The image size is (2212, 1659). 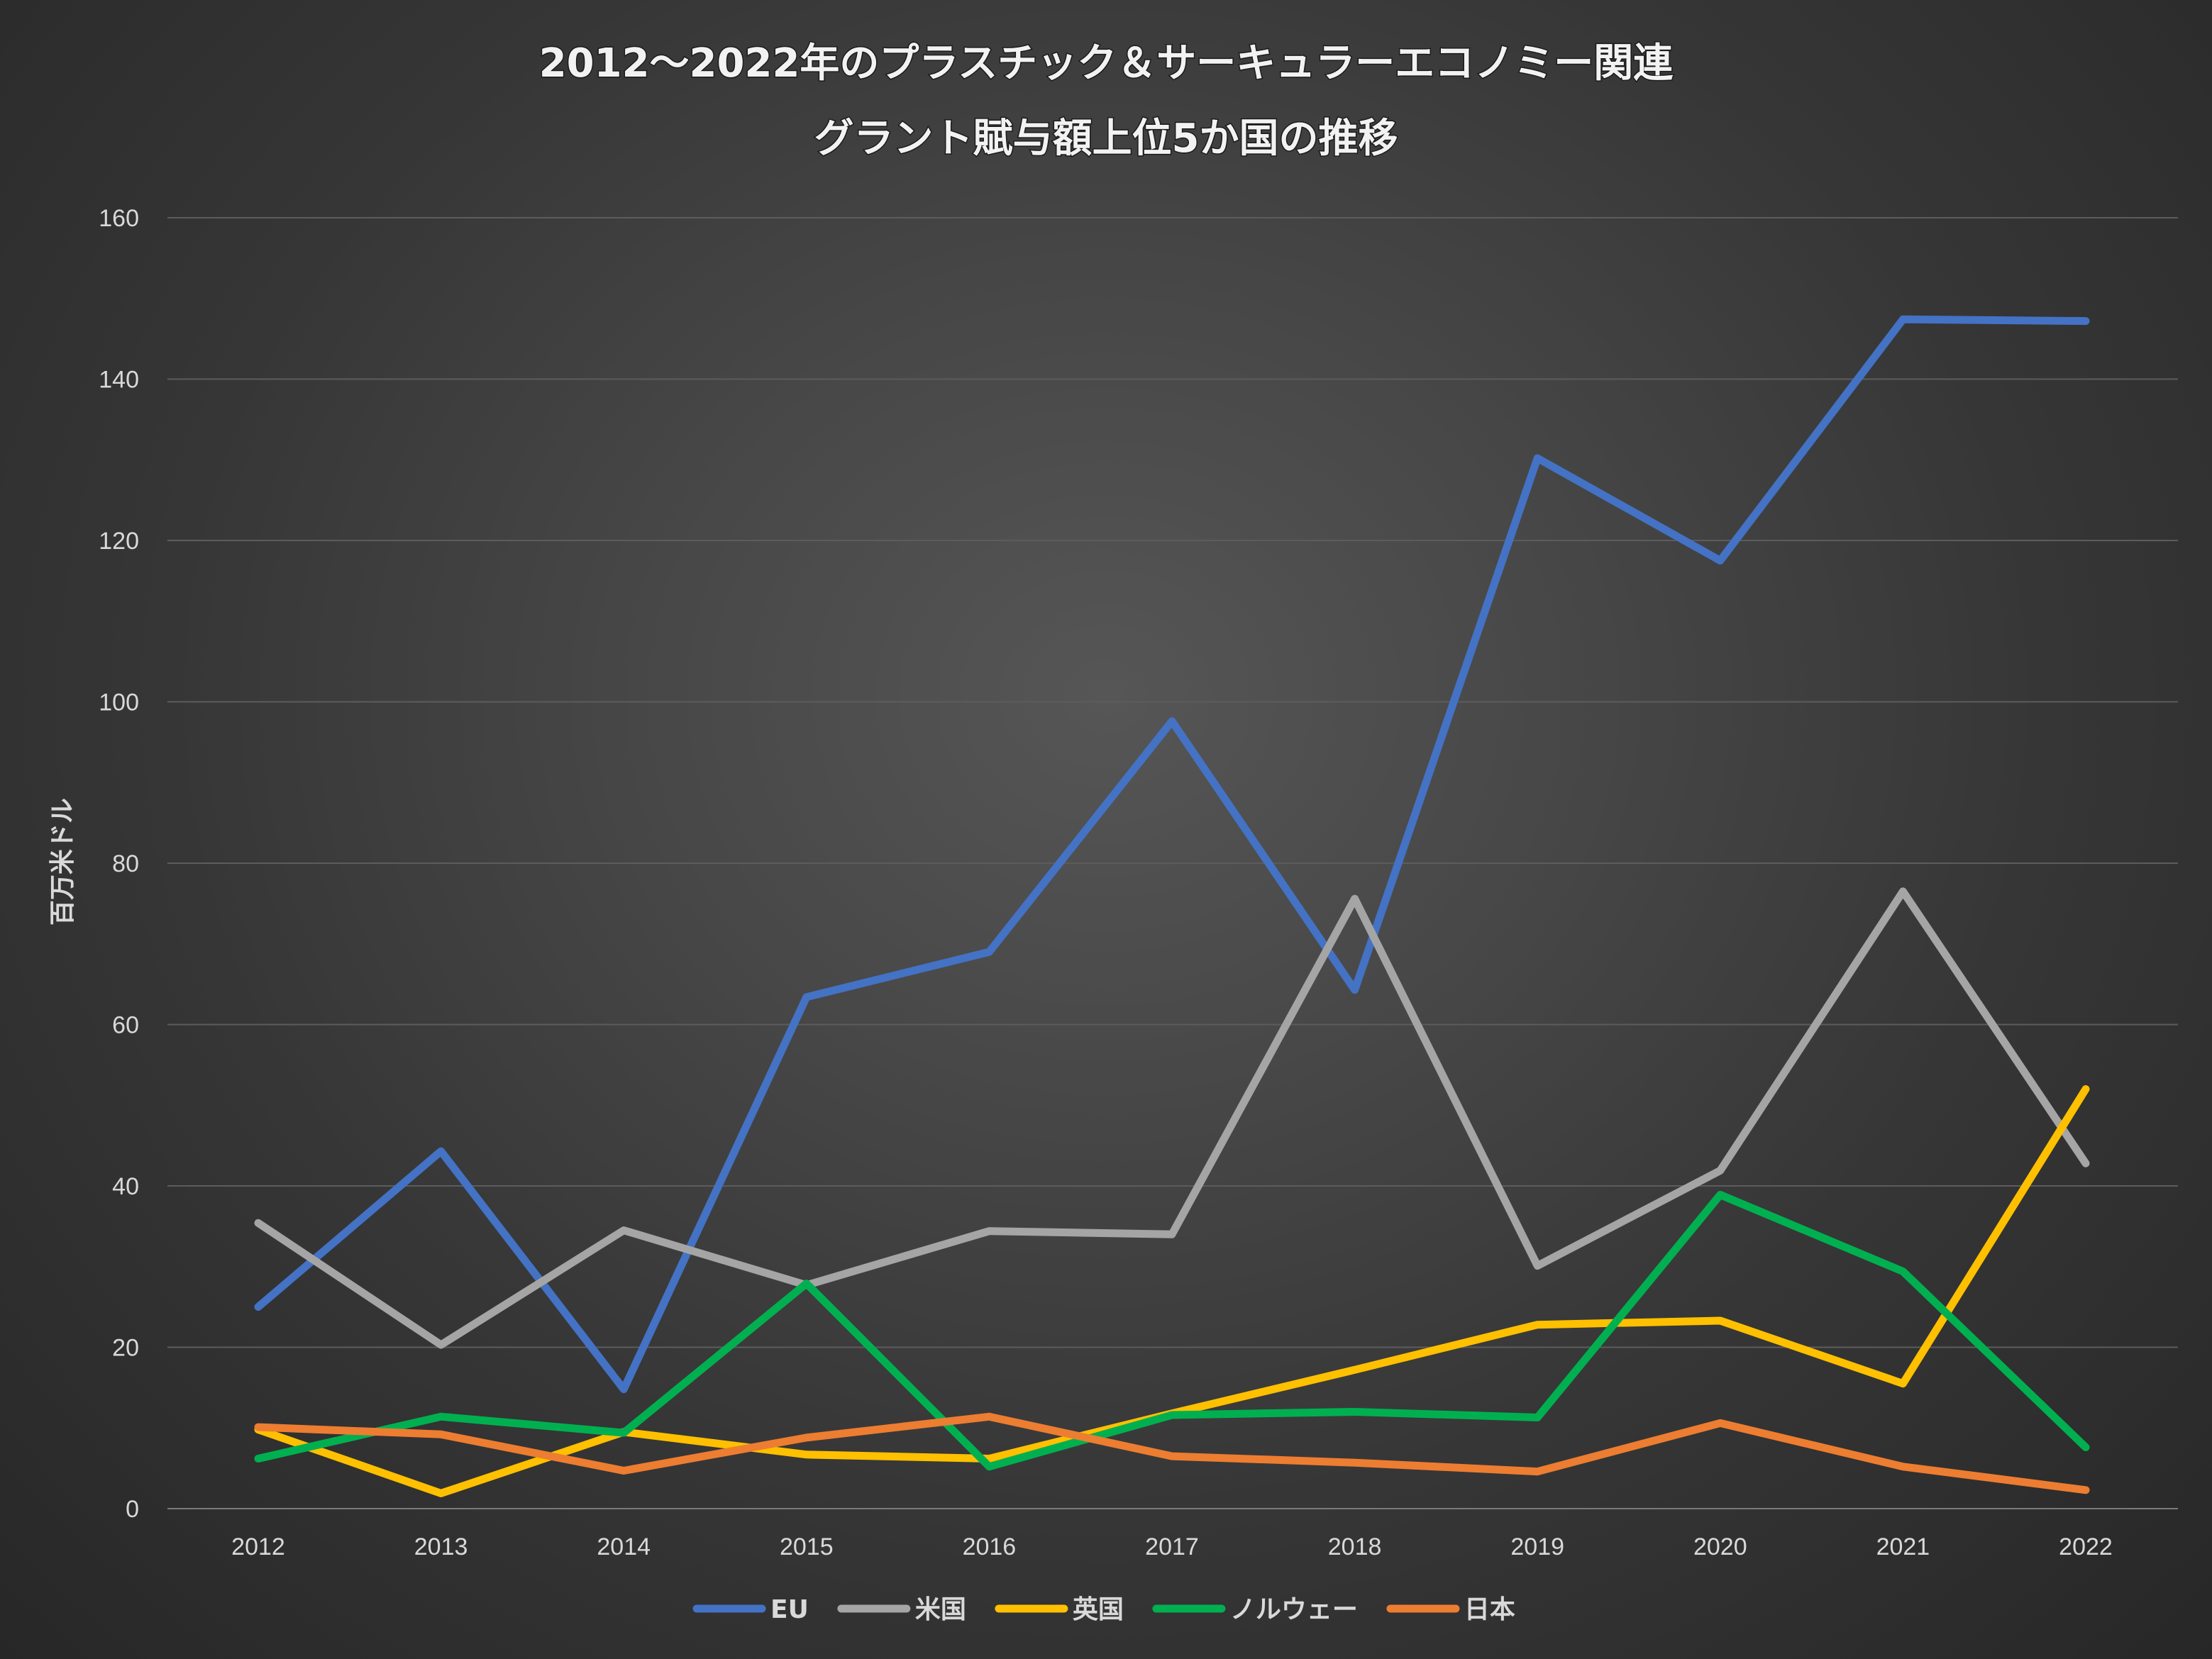 What do you see at coordinates (1489, 1609) in the screenshot?
I see `legend-label: 日本` at bounding box center [1489, 1609].